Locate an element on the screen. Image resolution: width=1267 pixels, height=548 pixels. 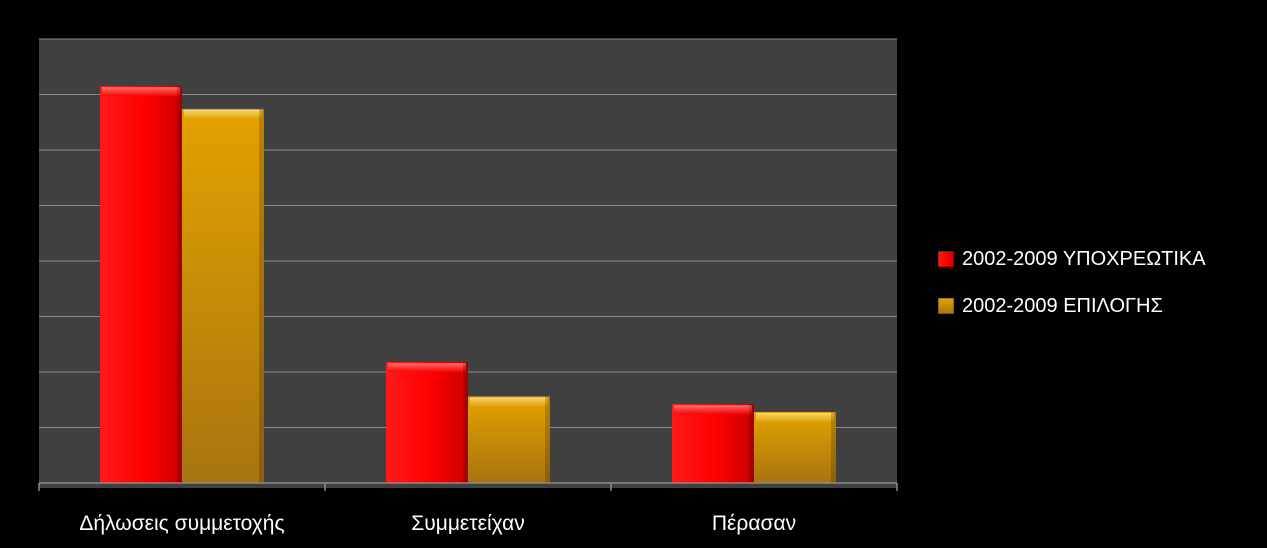
x-tick-label: Συμμετείχαν is located at coordinates (467, 523).